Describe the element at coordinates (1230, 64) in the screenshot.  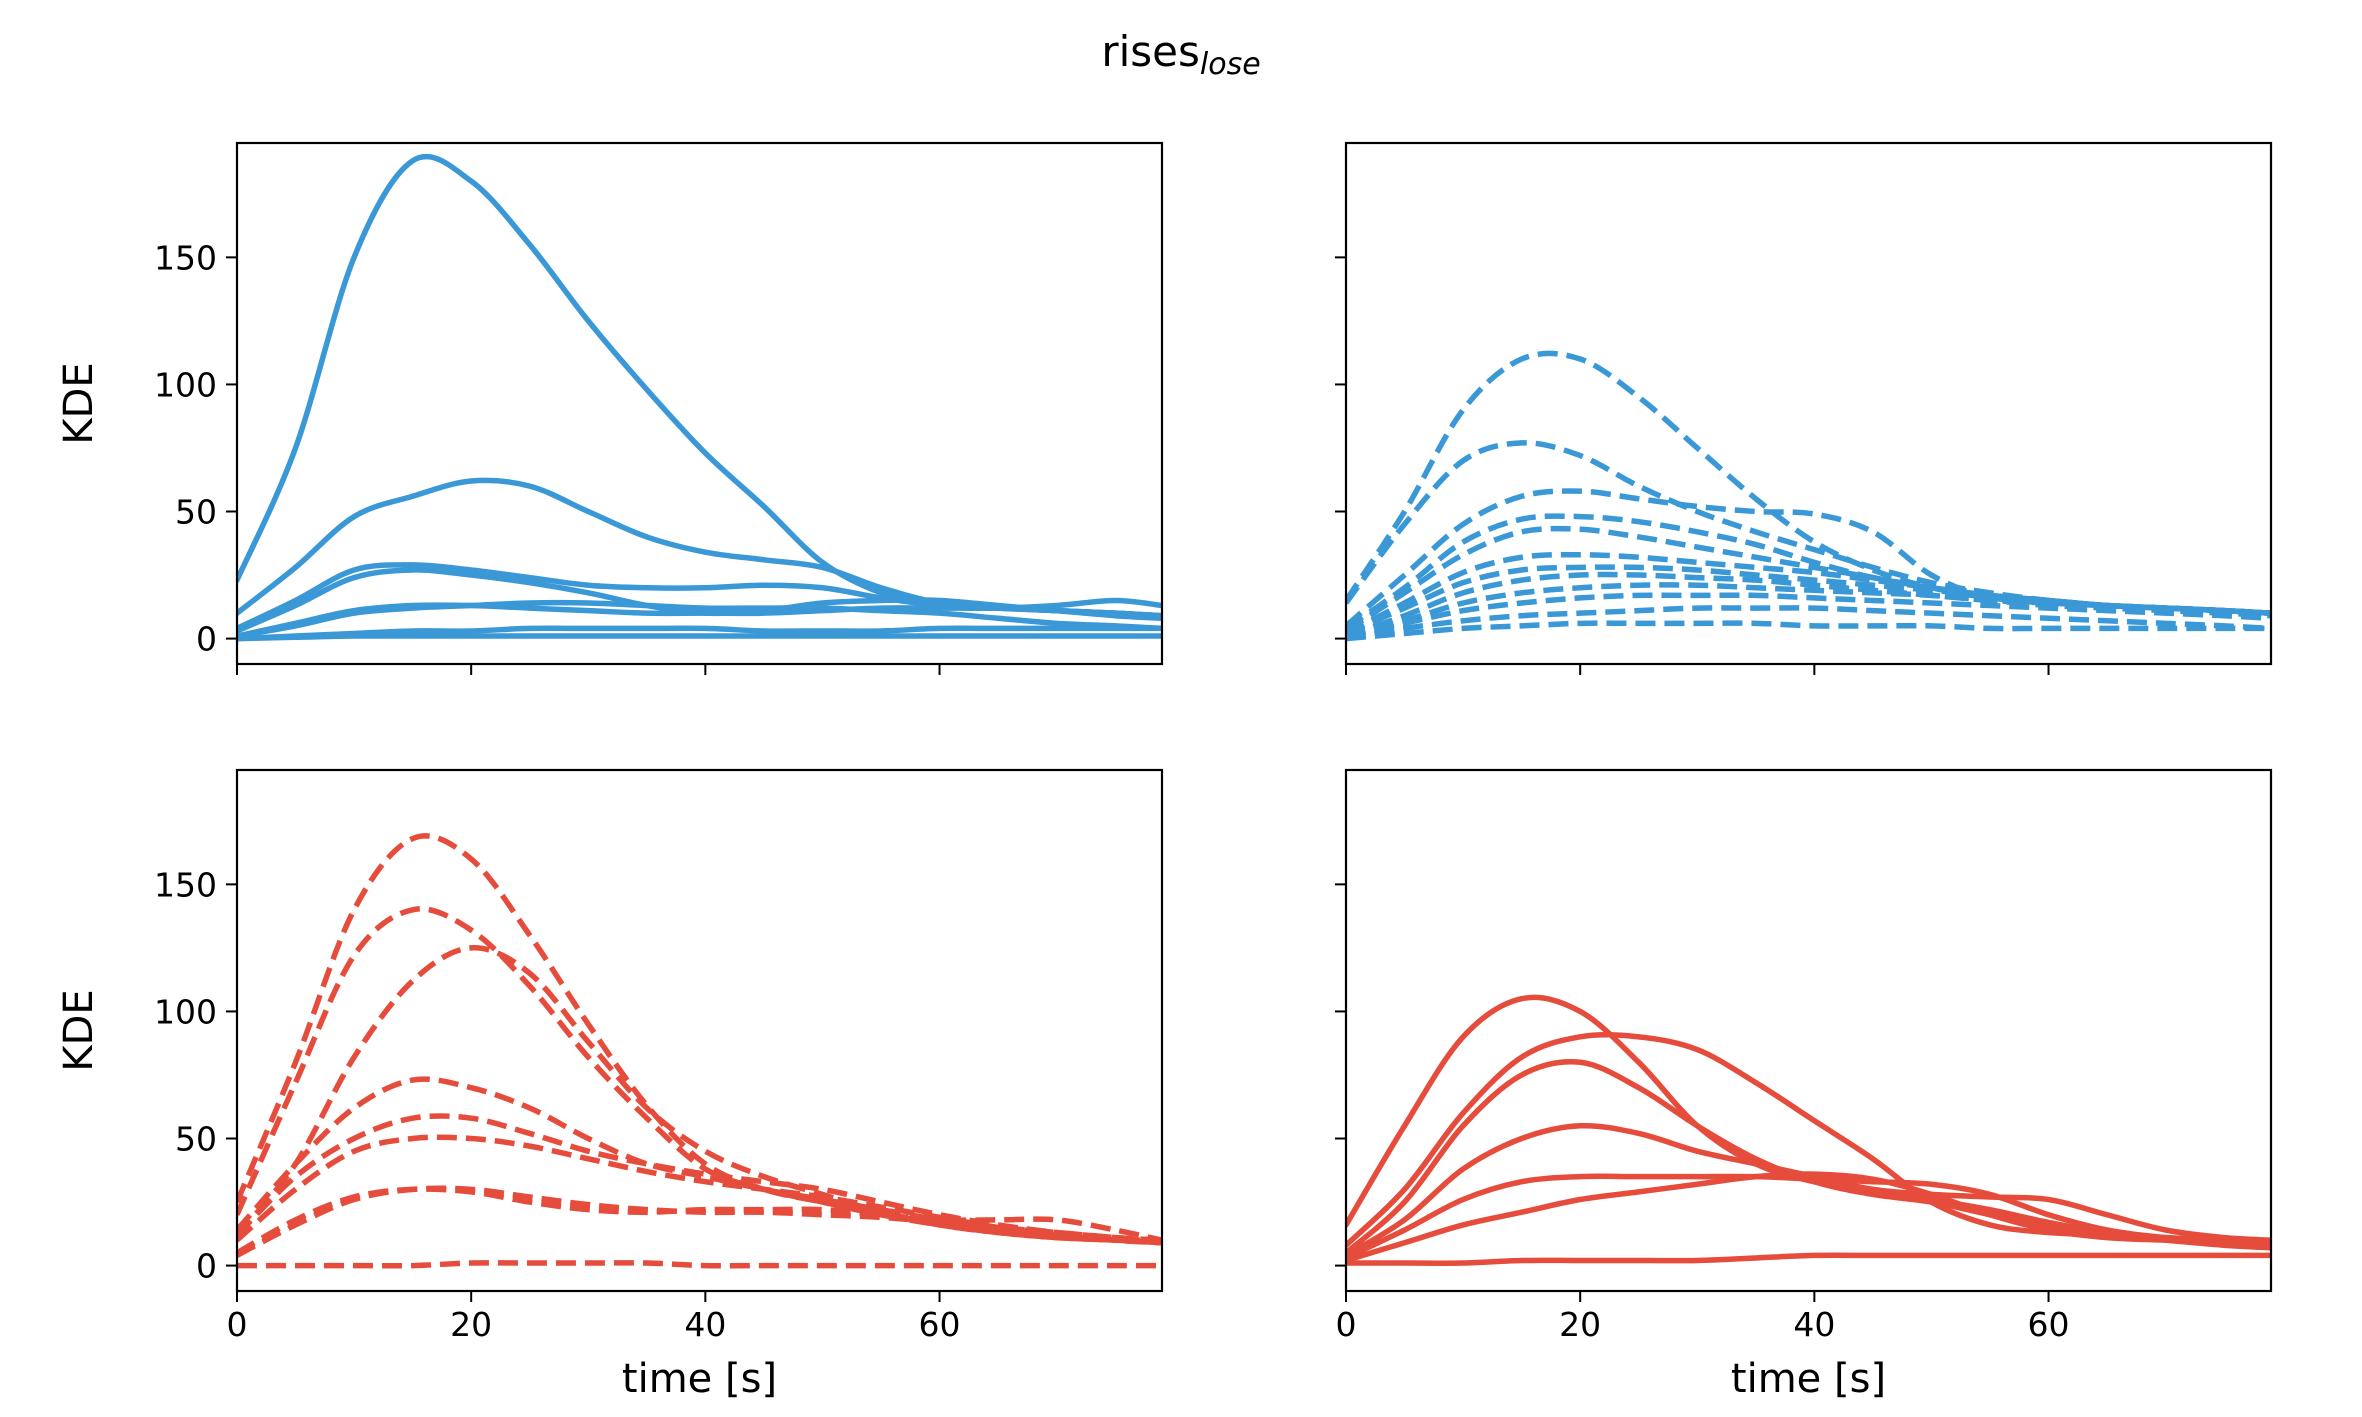
I see `figure-title-subscript: lose` at that location.